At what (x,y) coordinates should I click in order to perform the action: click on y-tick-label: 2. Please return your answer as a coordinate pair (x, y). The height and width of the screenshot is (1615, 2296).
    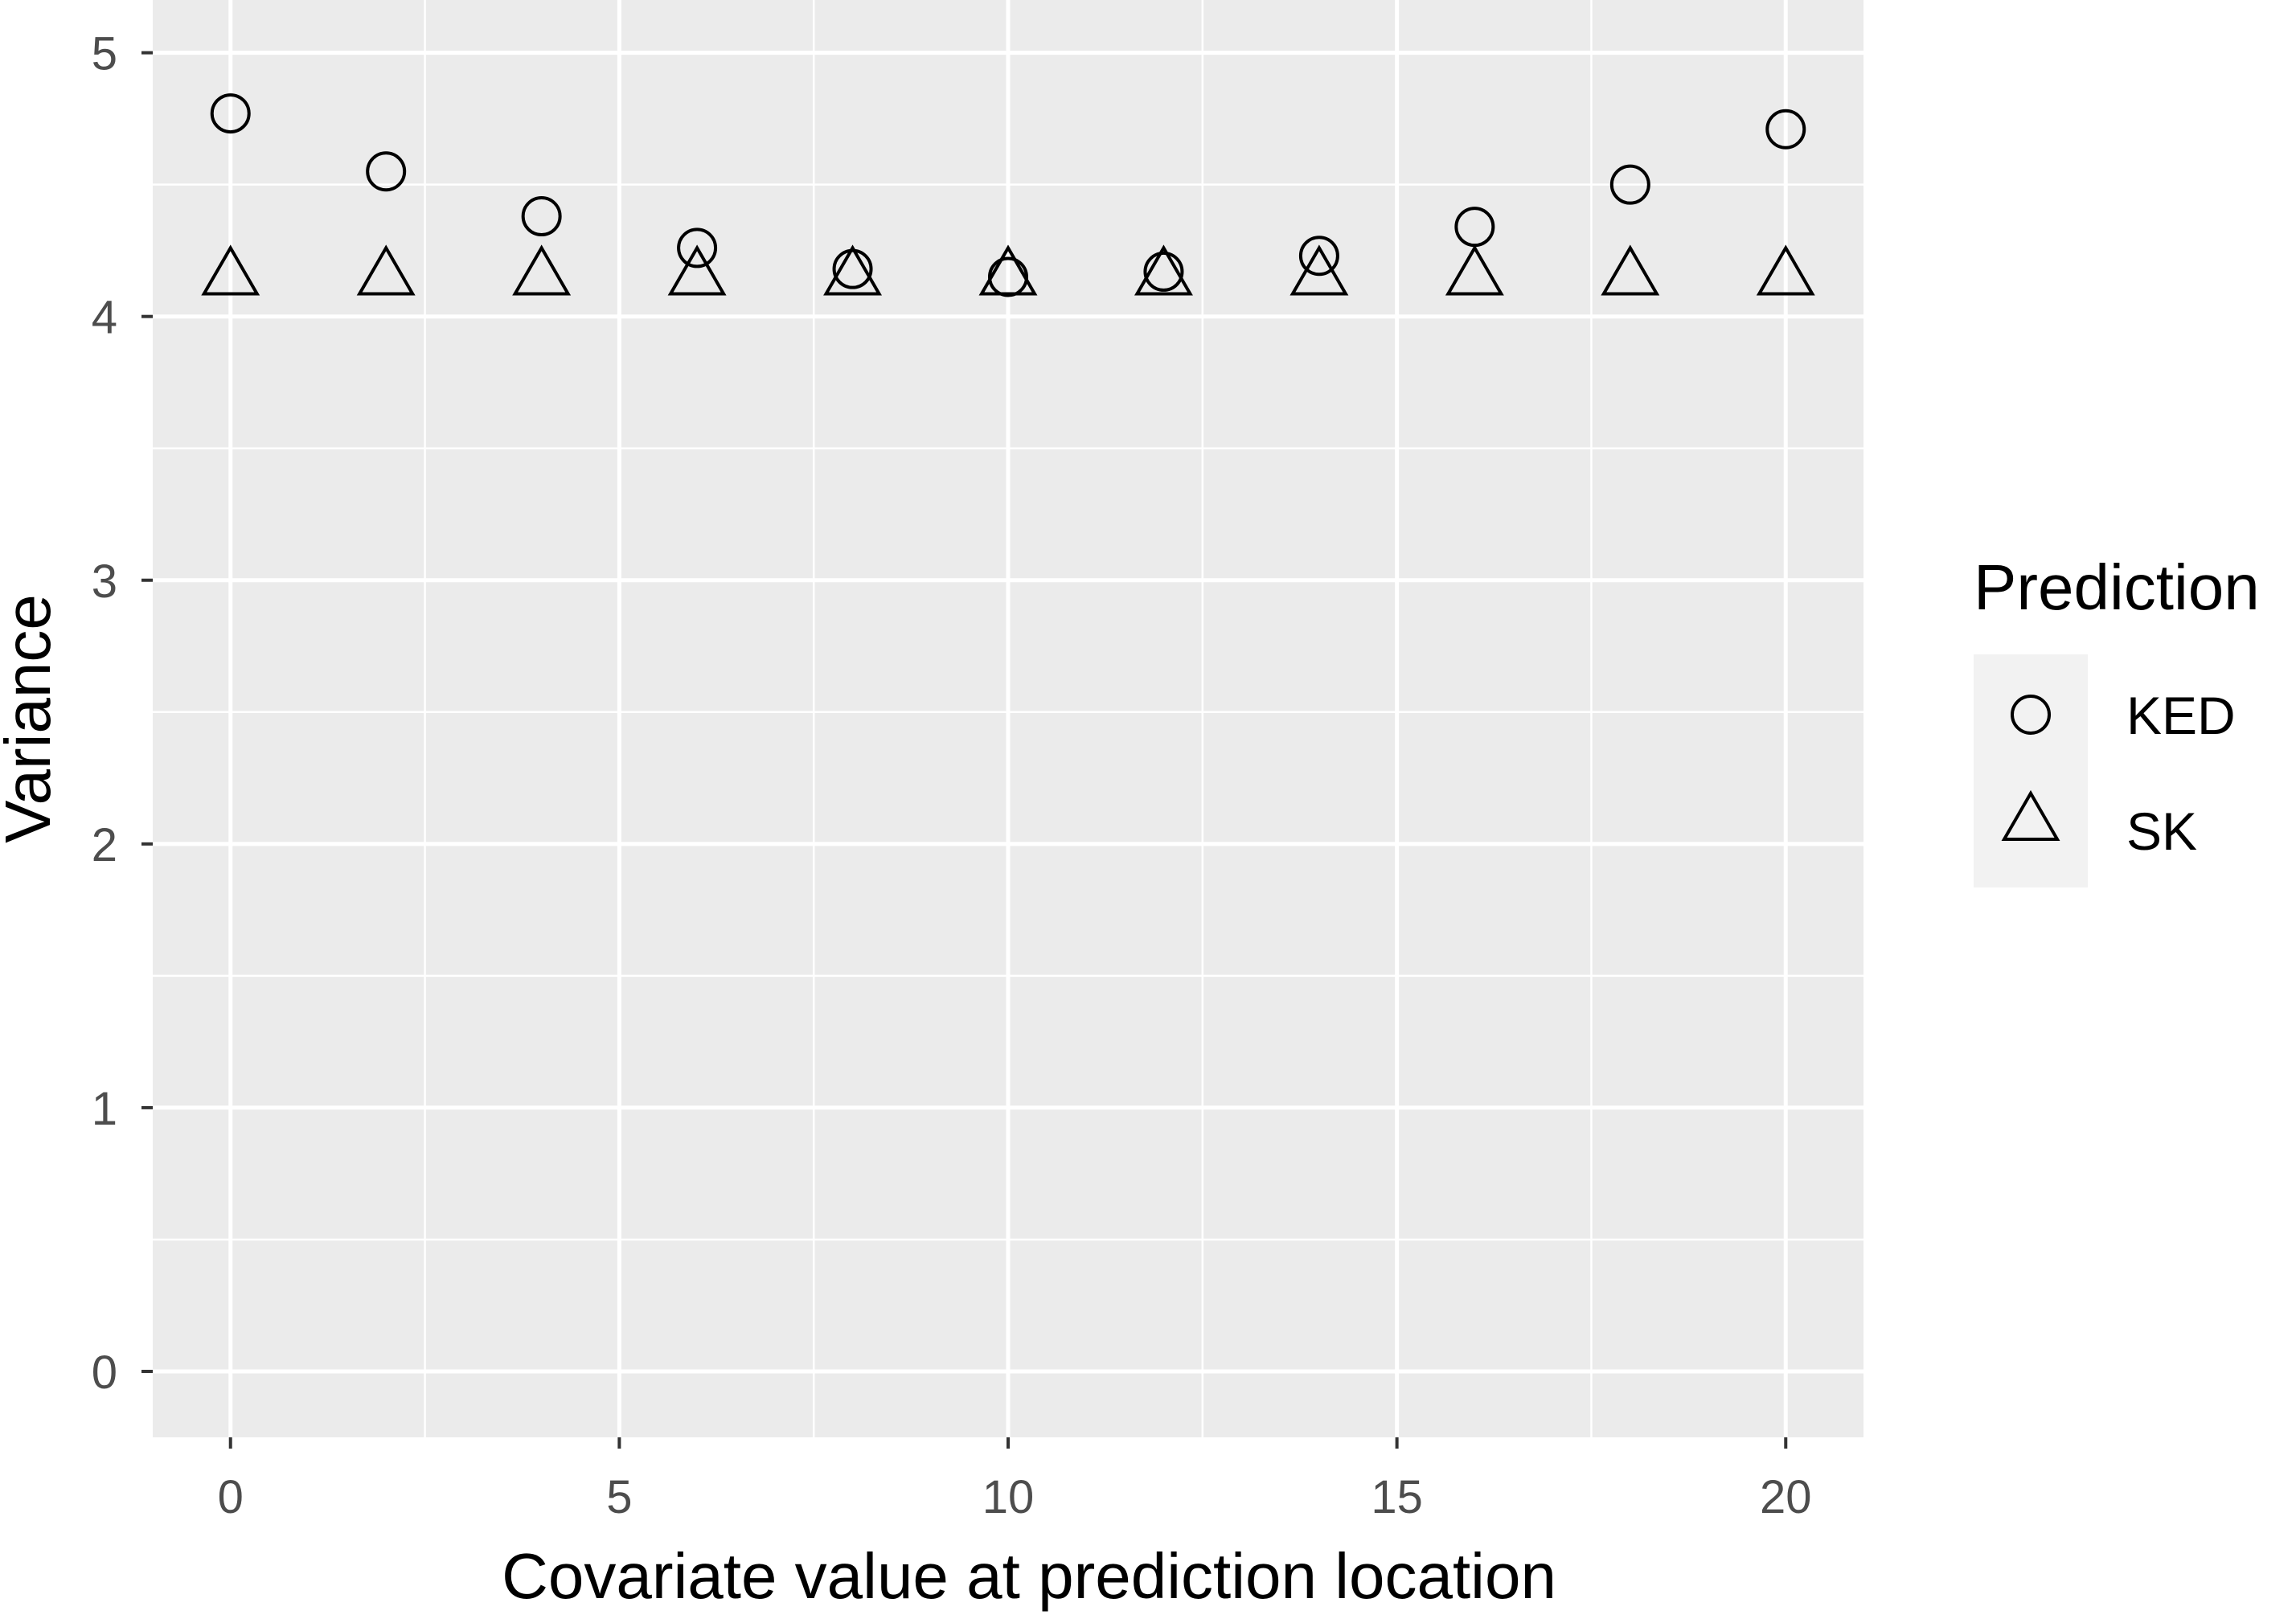
    Looking at the image, I should click on (105, 845).